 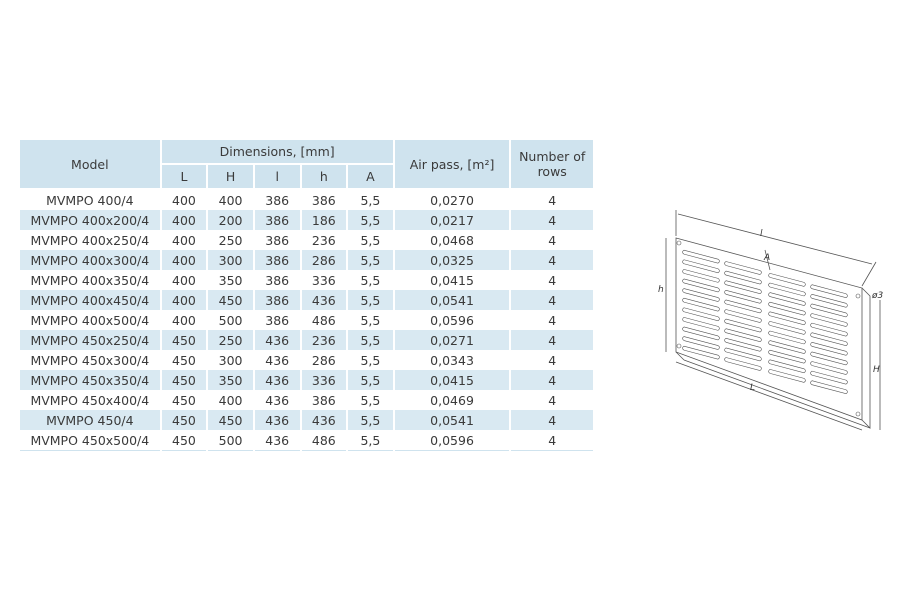 I want to click on table-cell: 0,0270, so click(x=452, y=200).